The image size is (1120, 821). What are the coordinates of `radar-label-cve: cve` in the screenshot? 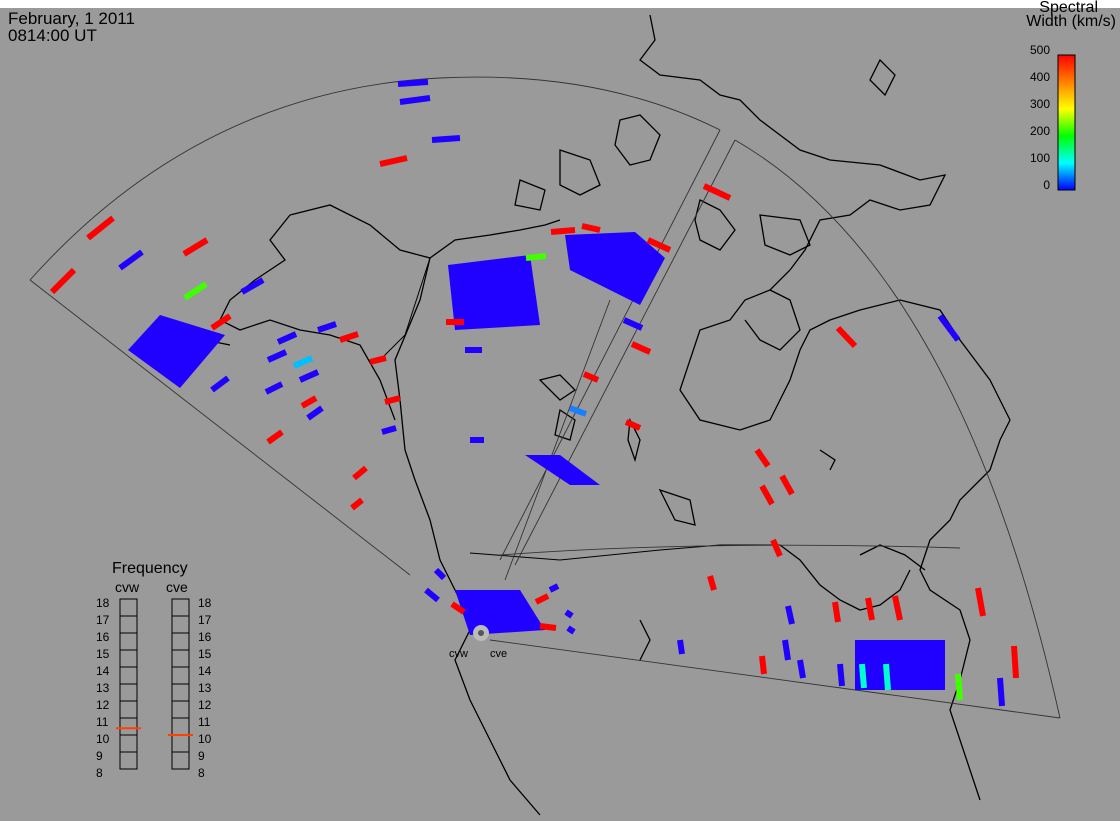 It's located at (499, 654).